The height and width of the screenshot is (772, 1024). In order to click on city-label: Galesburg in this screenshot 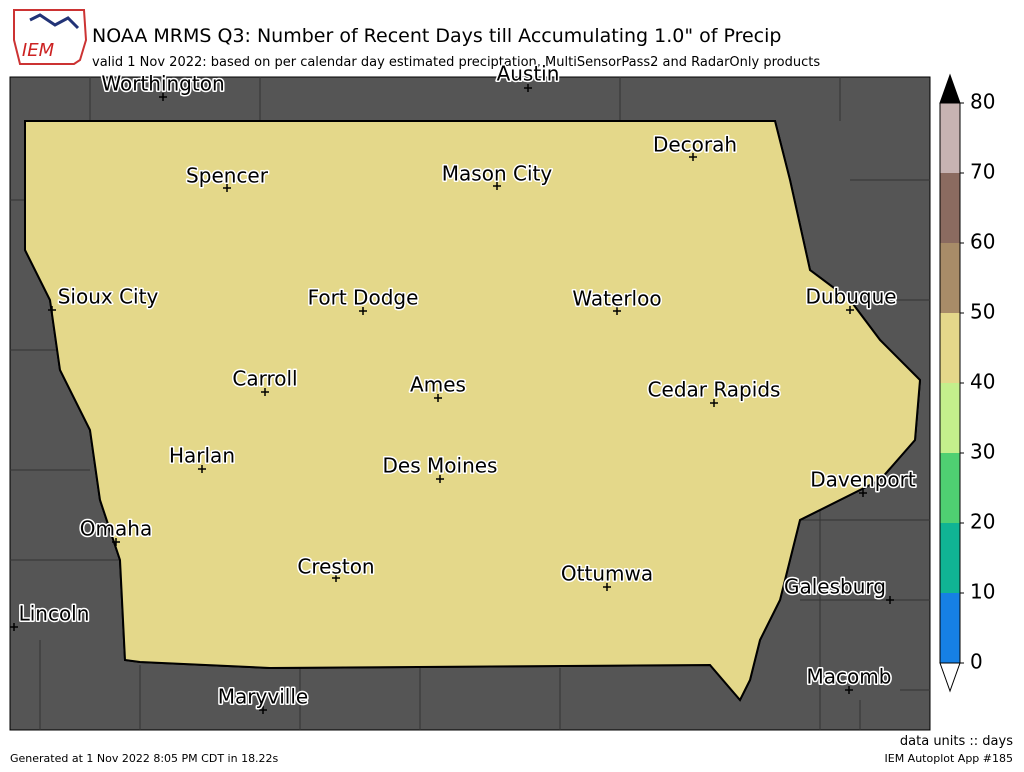, I will do `click(835, 587)`.